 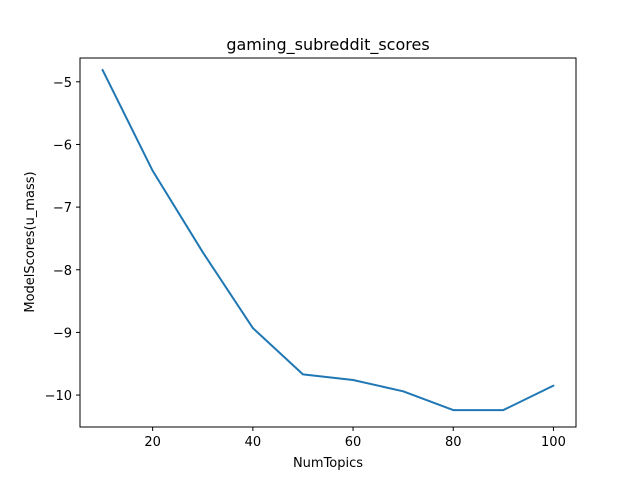 What do you see at coordinates (58, 396) in the screenshot?
I see `y-tick-label: −10` at bounding box center [58, 396].